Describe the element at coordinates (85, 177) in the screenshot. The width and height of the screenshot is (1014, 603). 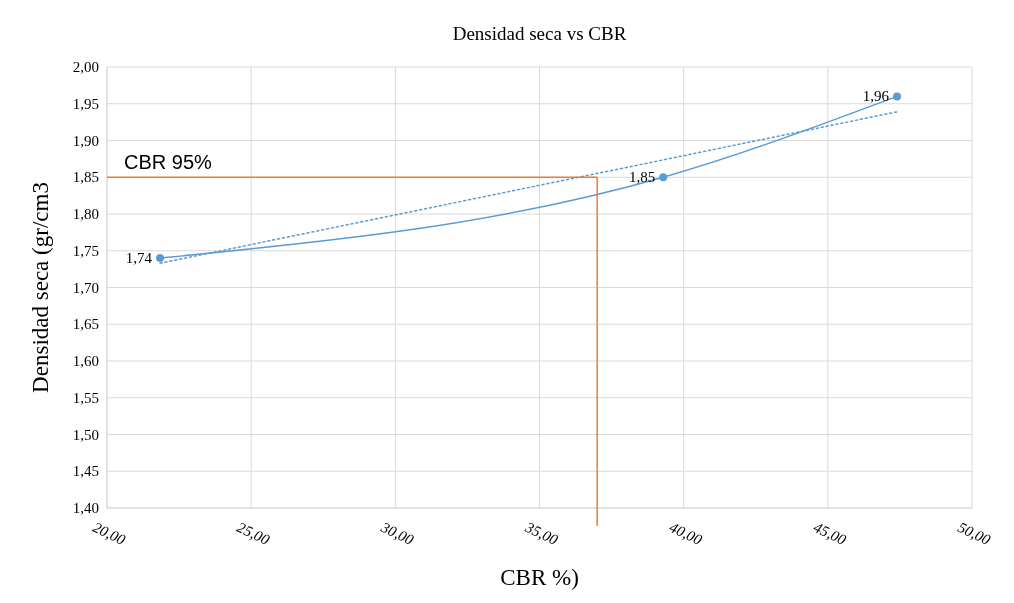
I see `y-tick-label: 1,85` at that location.